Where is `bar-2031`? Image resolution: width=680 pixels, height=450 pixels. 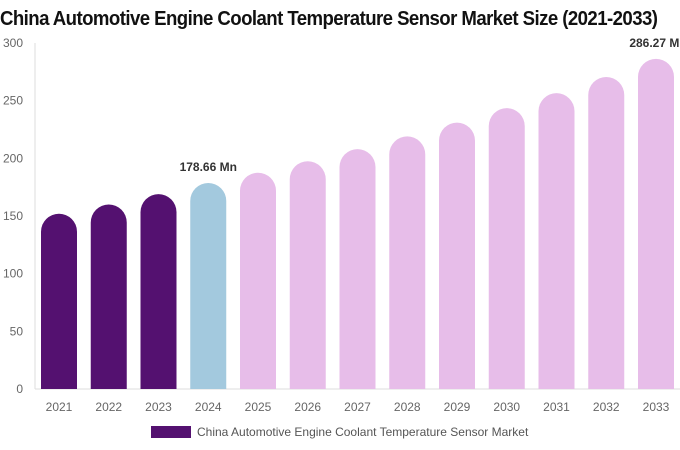
bar-2031 is located at coordinates (556, 241).